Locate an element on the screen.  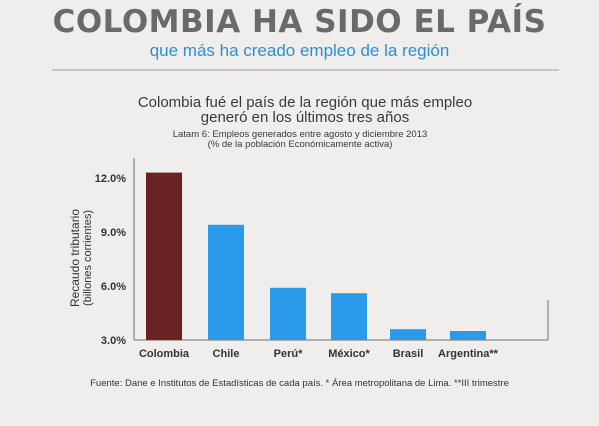
y-tick-label-1: 6.0% is located at coordinates (113, 287).